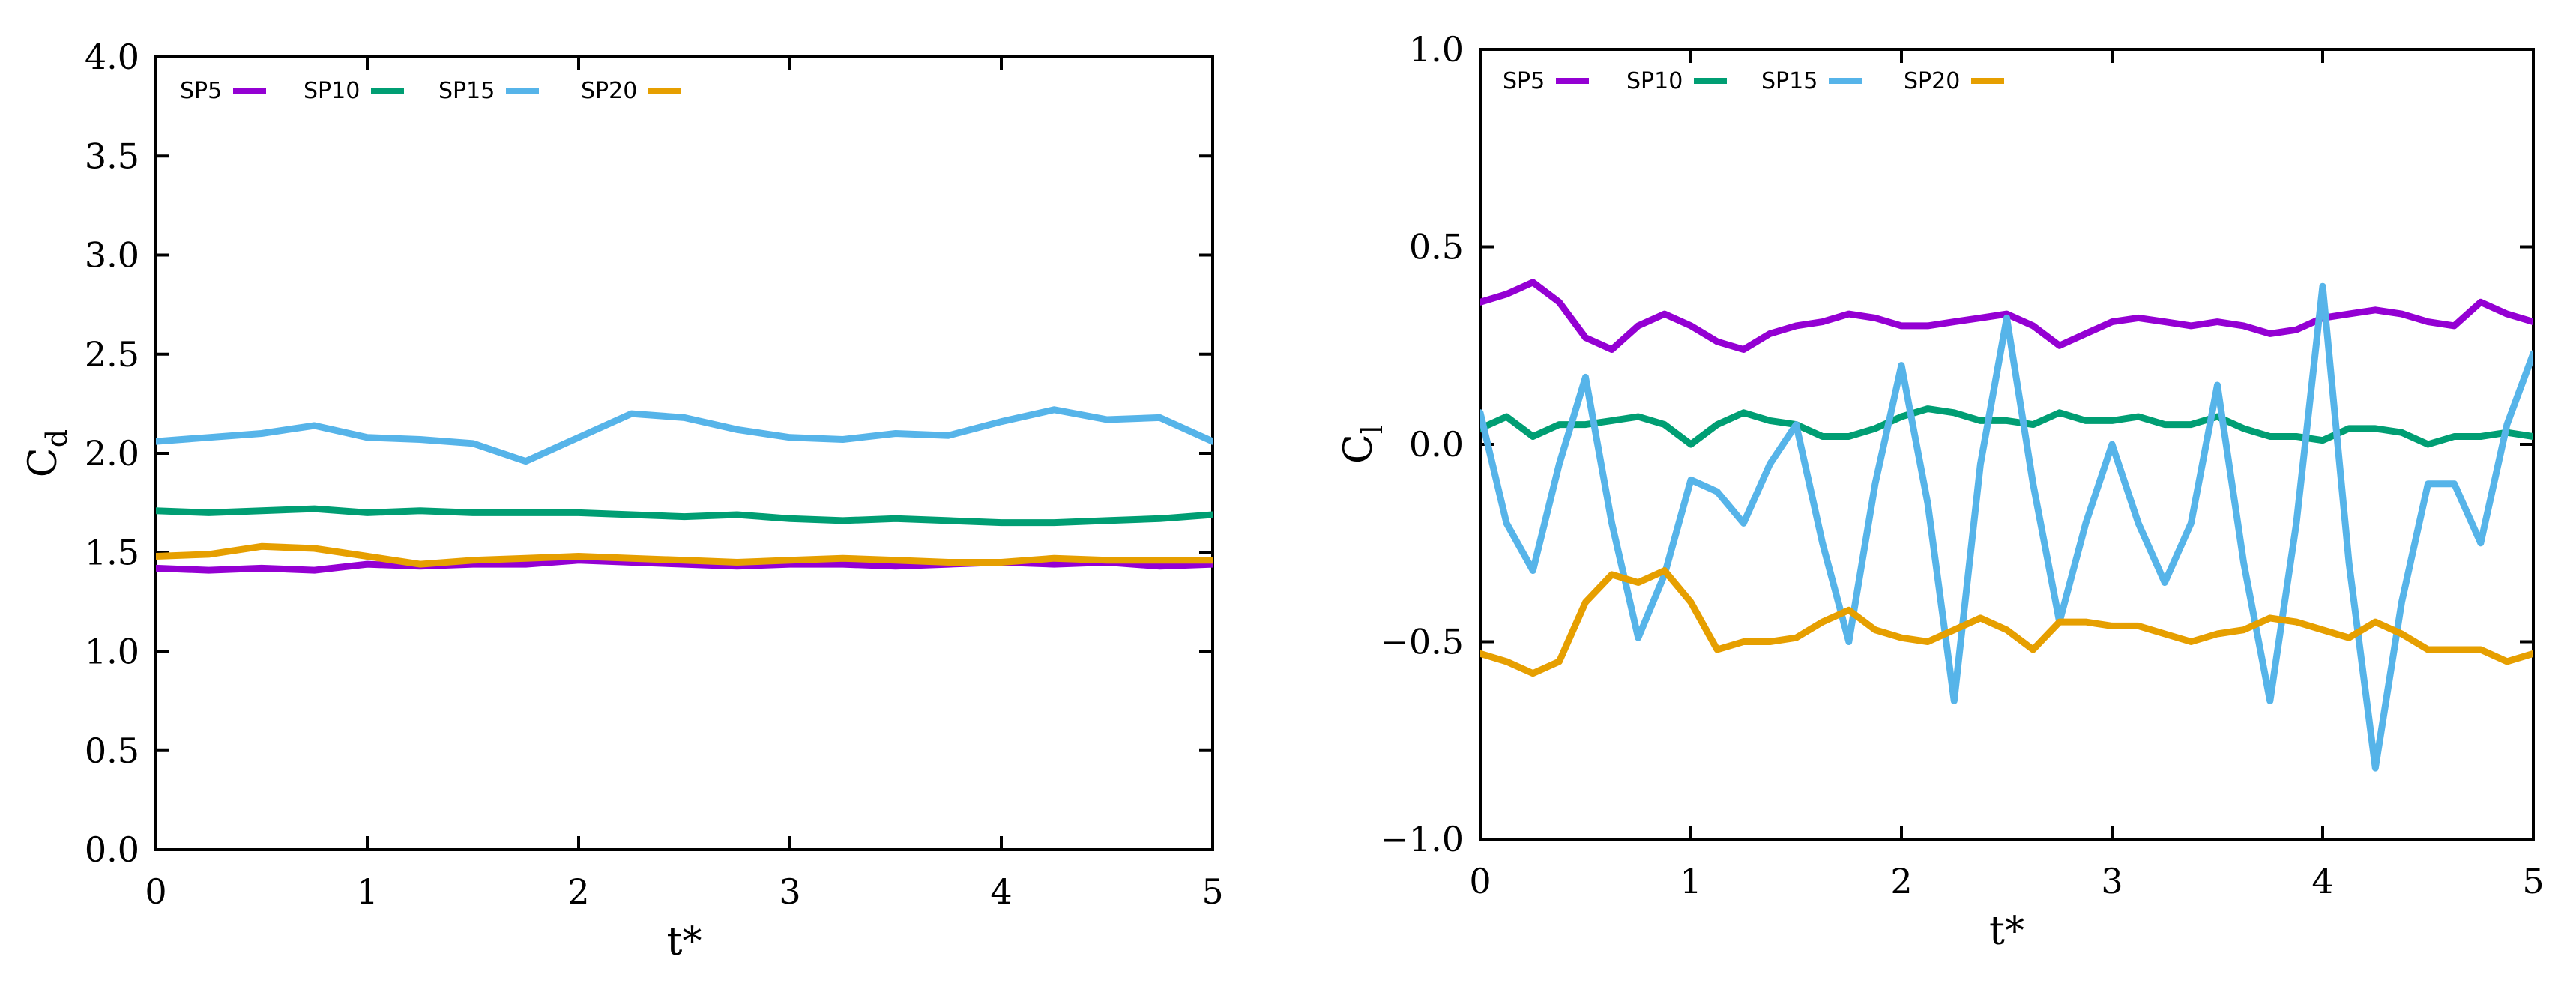 This screenshot has width=2576, height=995. What do you see at coordinates (1422, 839) in the screenshot?
I see `y-tick-label: −1.0` at bounding box center [1422, 839].